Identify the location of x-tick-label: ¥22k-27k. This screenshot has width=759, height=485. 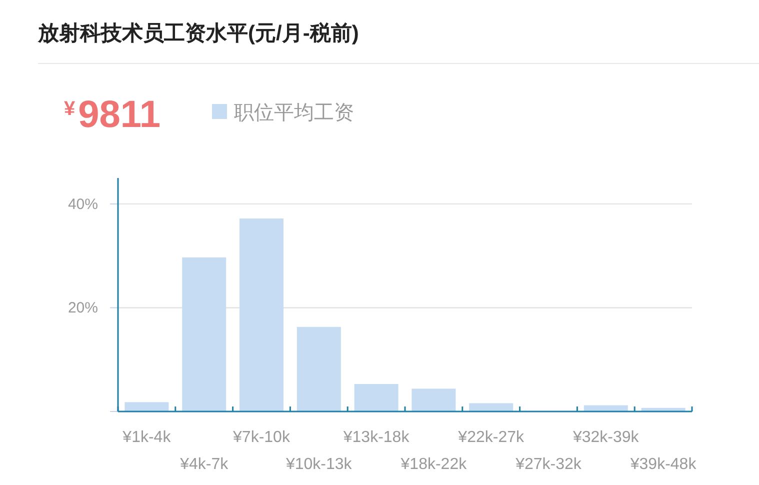
(491, 437).